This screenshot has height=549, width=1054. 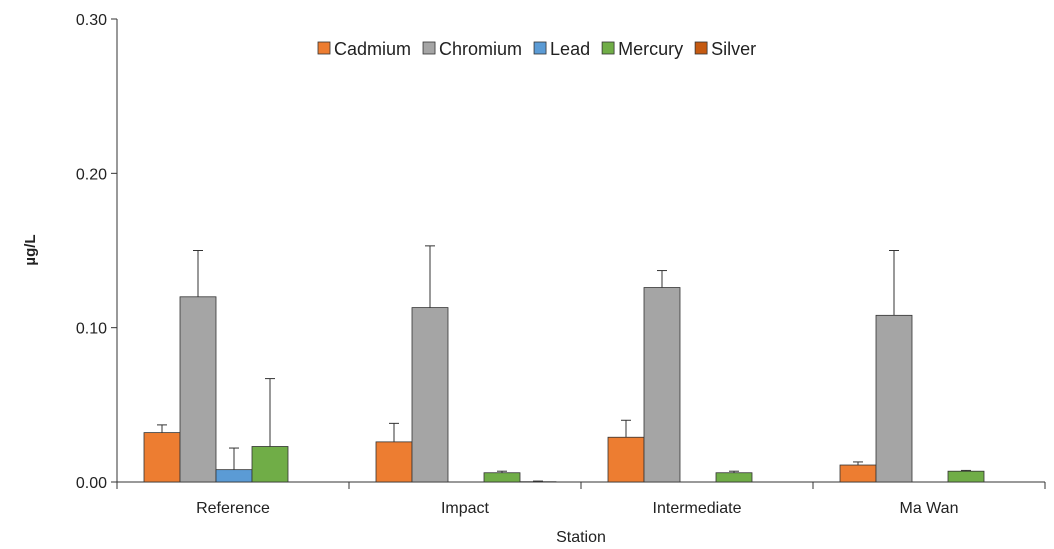 What do you see at coordinates (372, 49) in the screenshot?
I see `legend-label-cadmium: Cadmium` at bounding box center [372, 49].